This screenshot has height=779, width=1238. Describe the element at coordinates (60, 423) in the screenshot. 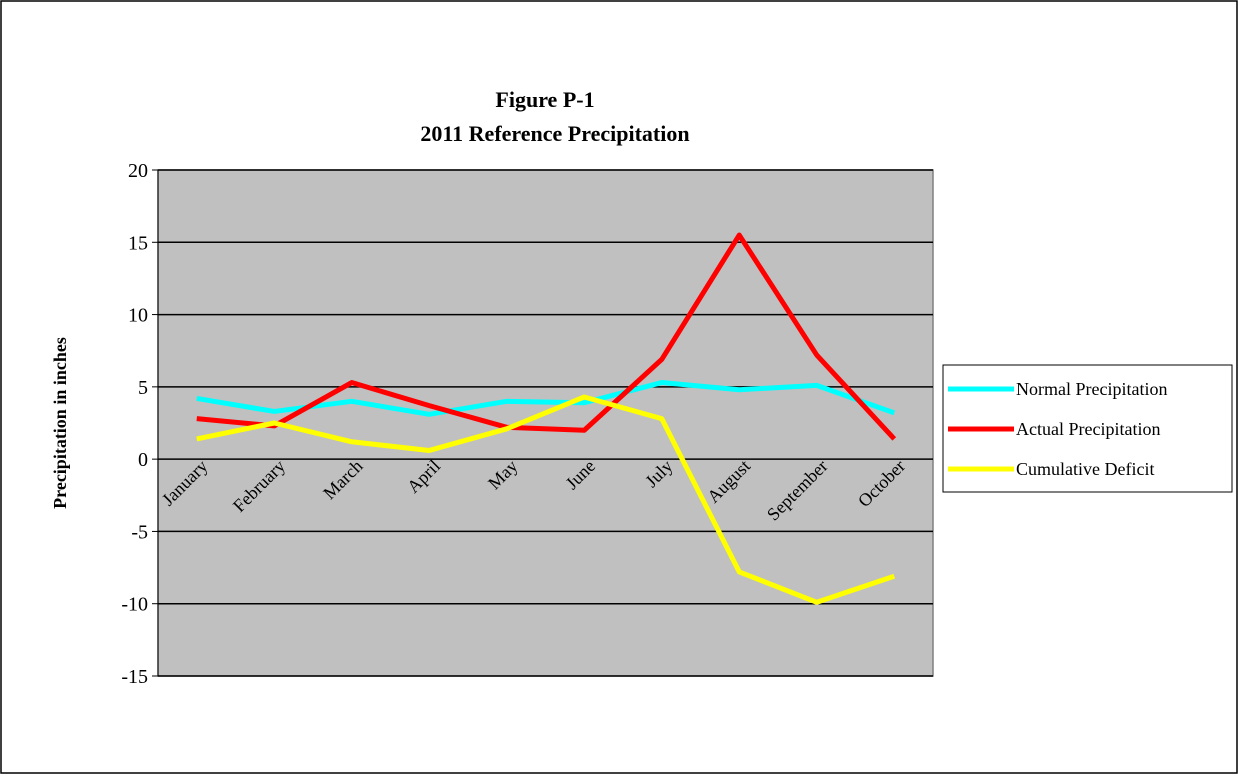

I see `y-axis-label: Precipitation in inches` at that location.